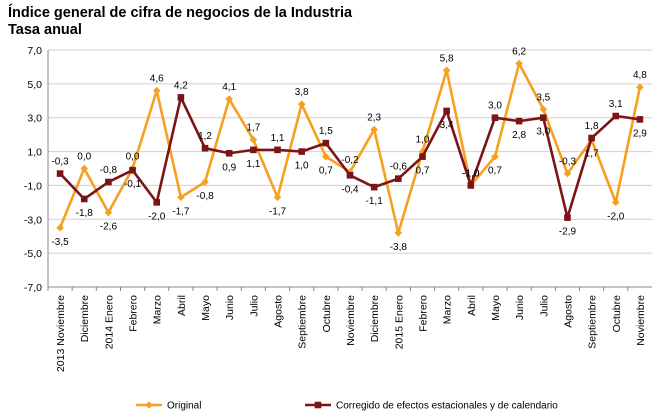  What do you see at coordinates (350, 160) in the screenshot?
I see `data-label-original: -0,2` at bounding box center [350, 160].